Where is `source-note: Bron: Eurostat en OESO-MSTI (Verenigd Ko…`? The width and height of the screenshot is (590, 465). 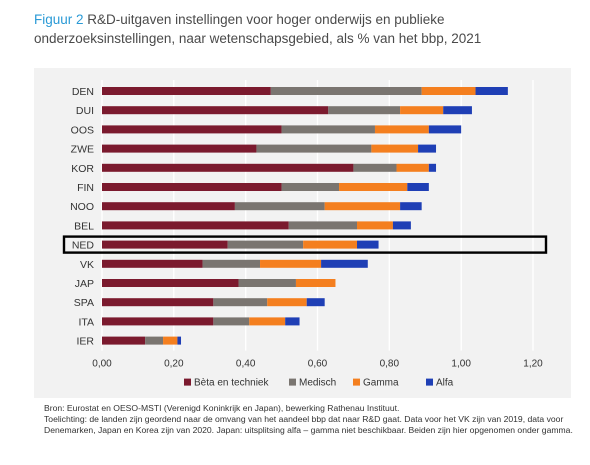 source-note: Bron: Eurostat en OESO-MSTI (Verenigd Ko… is located at coordinates (222, 408).